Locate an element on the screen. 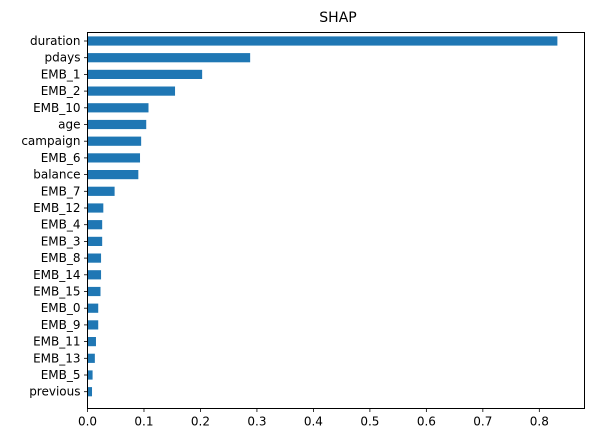 Image resolution: width=594 pixels, height=439 pixels. y-tick-label: EMB_9 is located at coordinates (61, 325).